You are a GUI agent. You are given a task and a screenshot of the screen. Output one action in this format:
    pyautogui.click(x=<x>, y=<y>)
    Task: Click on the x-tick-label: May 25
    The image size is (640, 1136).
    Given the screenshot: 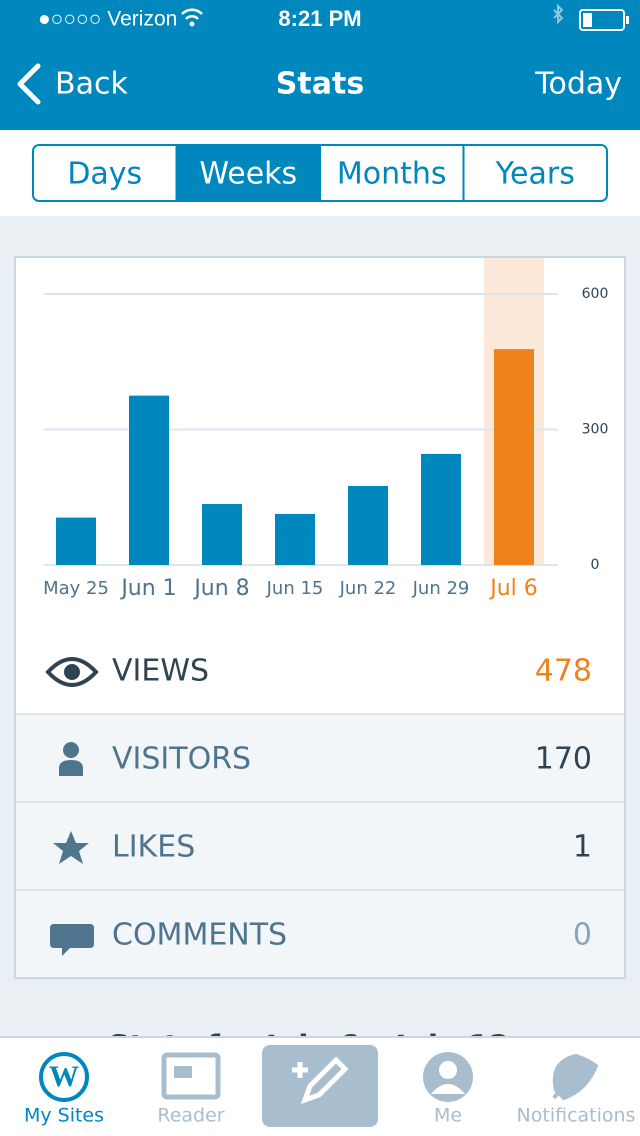 What is the action you would take?
    pyautogui.click(x=76, y=588)
    